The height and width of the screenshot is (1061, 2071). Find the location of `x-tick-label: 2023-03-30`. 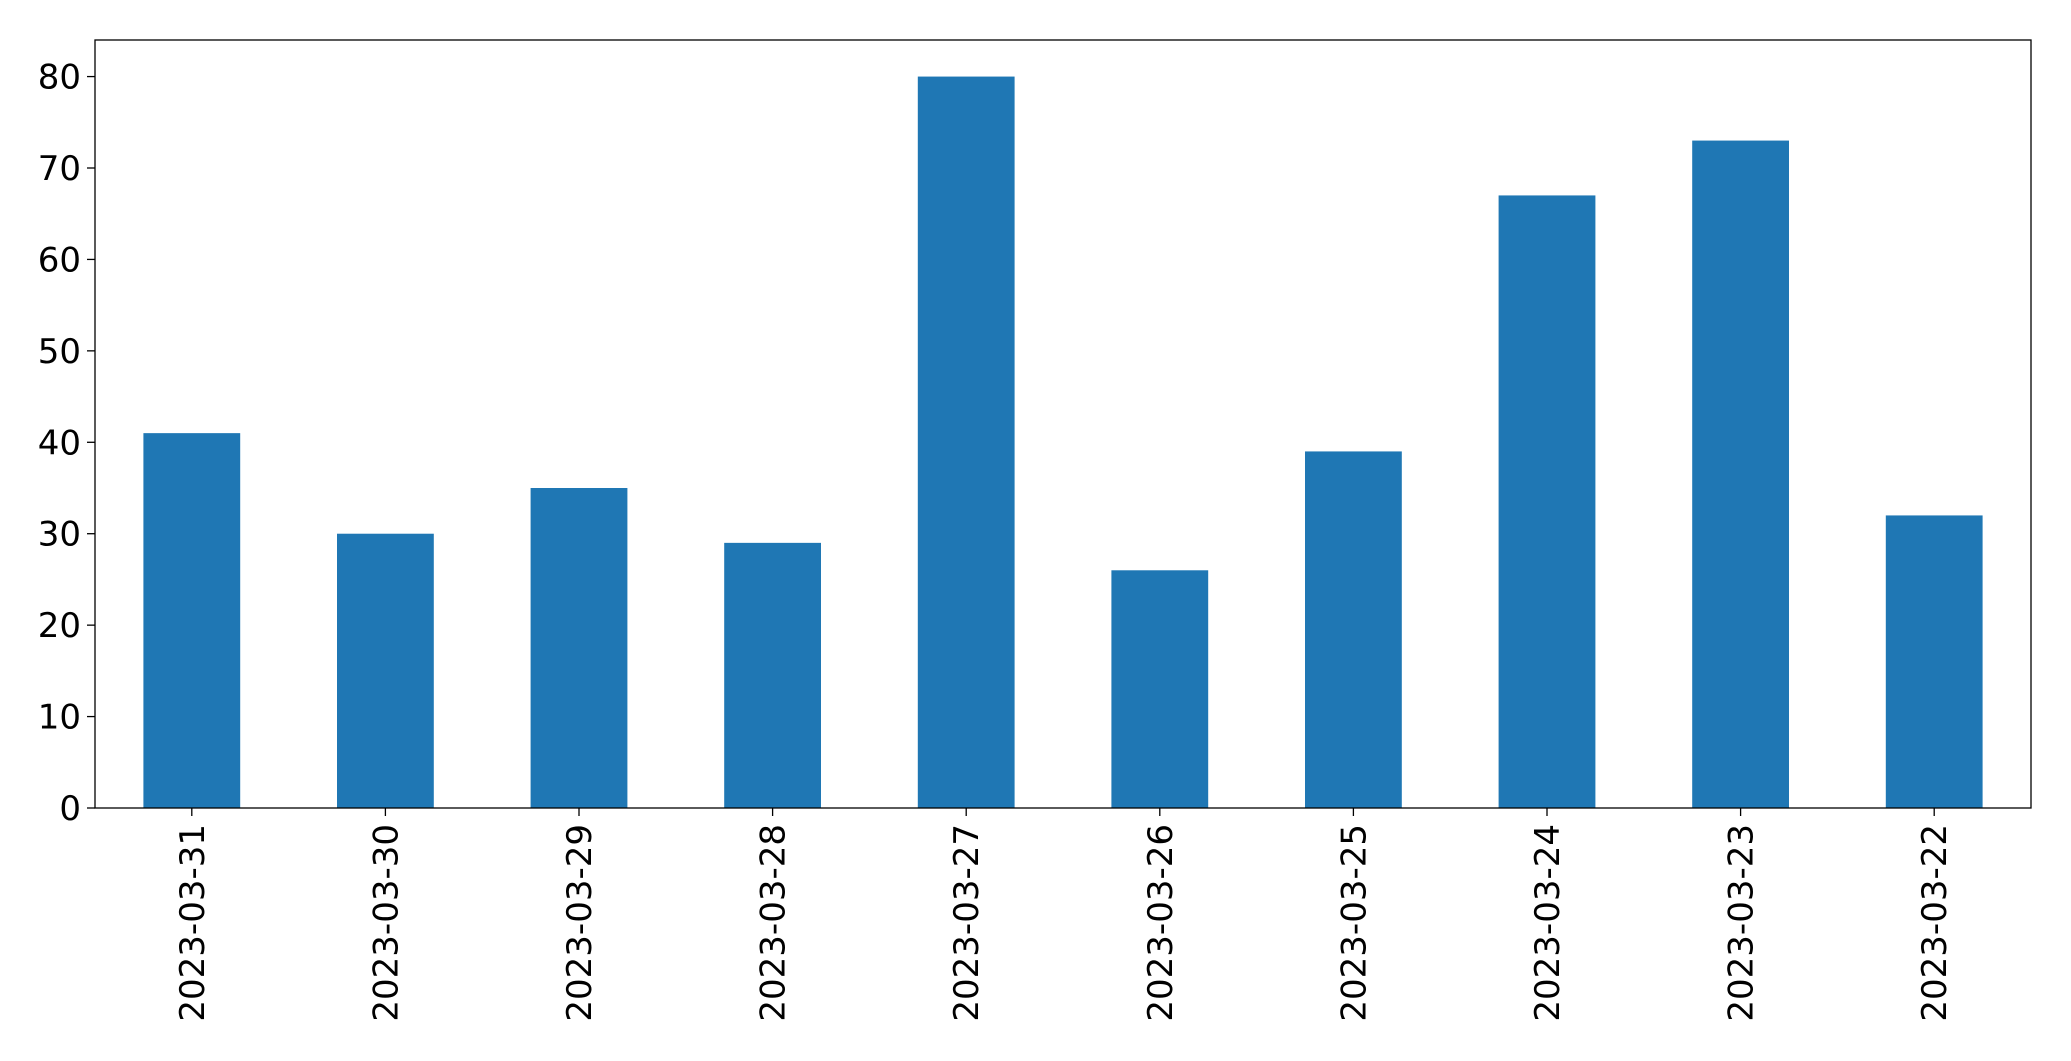

x-tick-label: 2023-03-30 is located at coordinates (386, 923).